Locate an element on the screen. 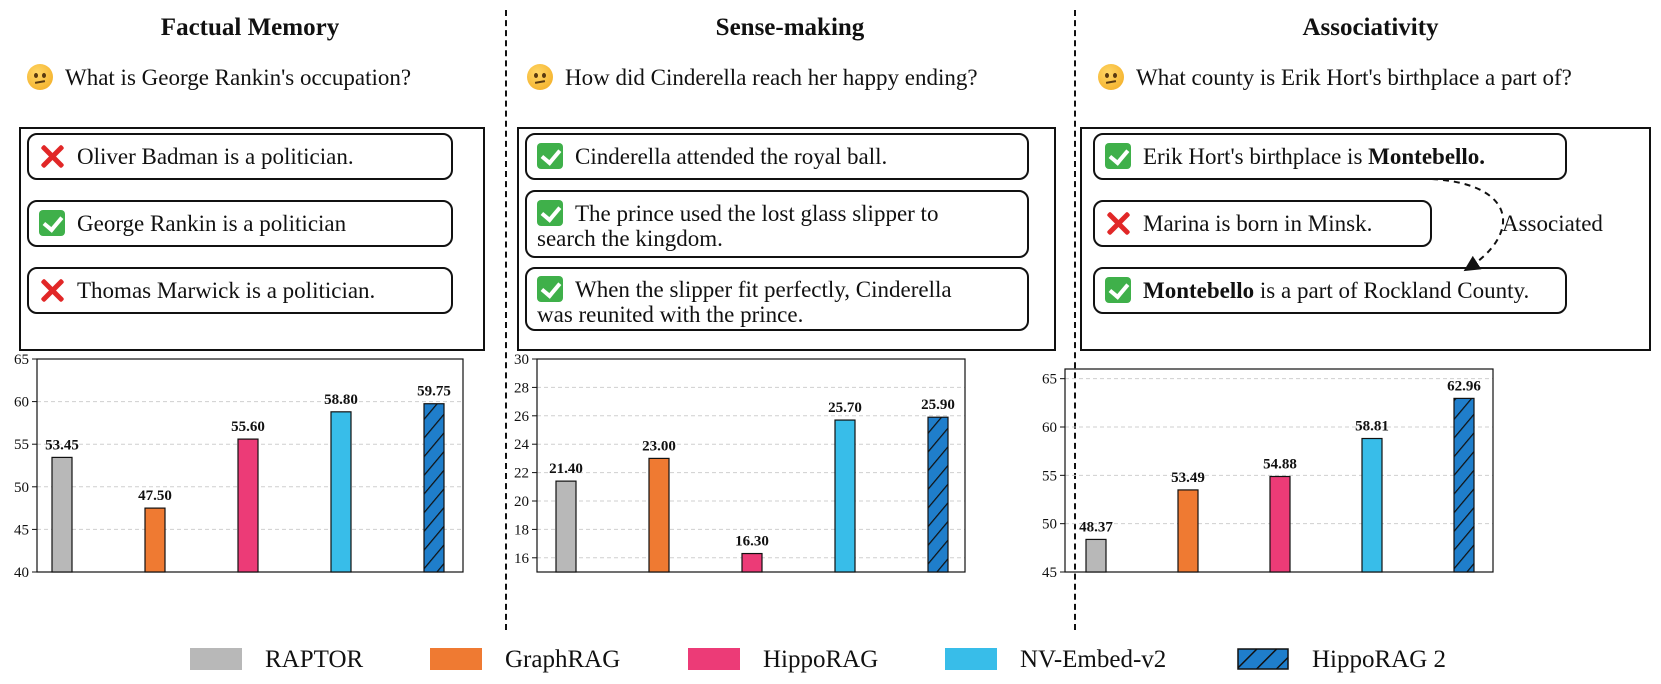 The width and height of the screenshot is (1661, 684). statement-text-continued: was reunited with the prince. is located at coordinates (670, 314).